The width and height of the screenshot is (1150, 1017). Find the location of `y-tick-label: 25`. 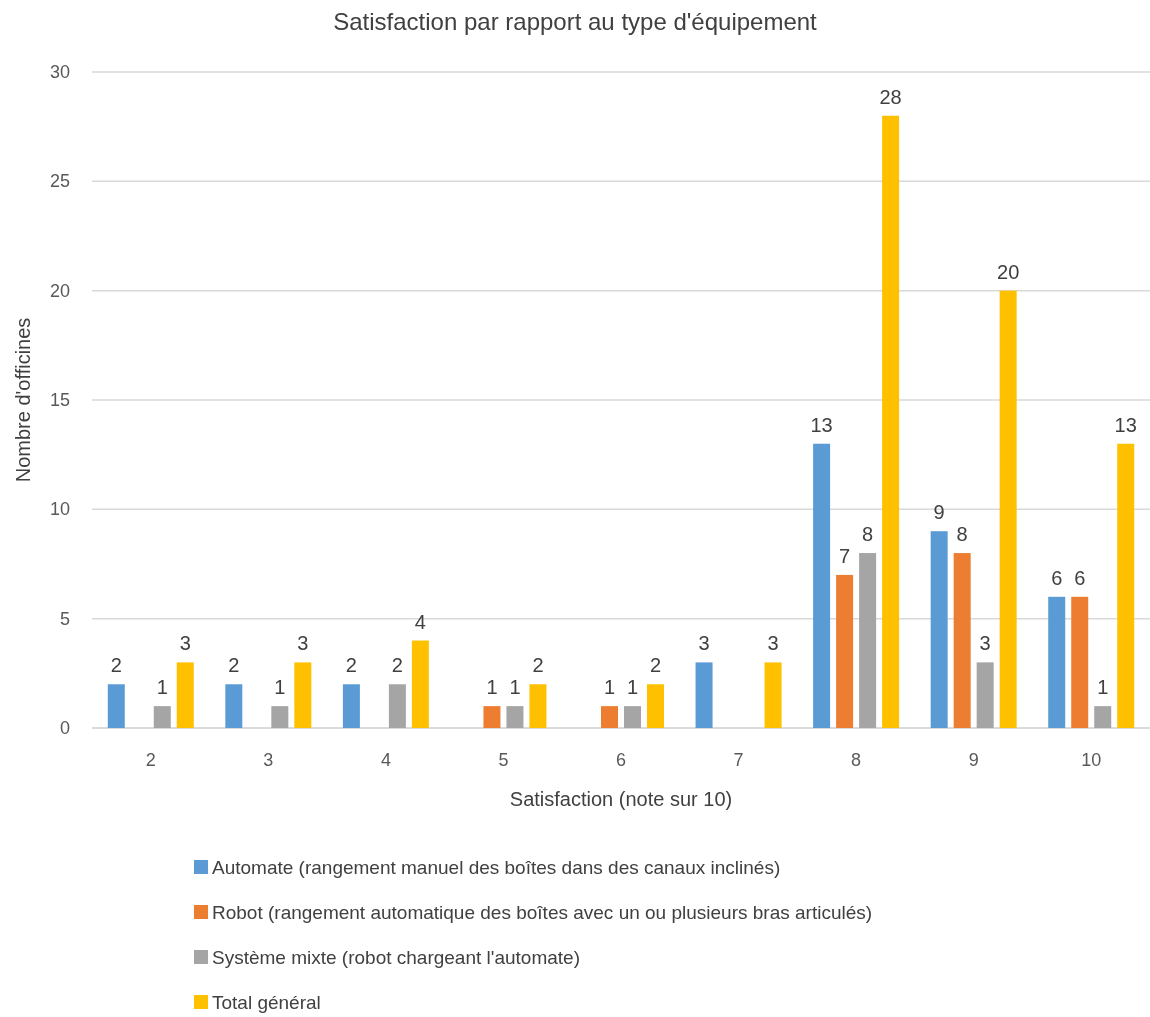

y-tick-label: 25 is located at coordinates (59, 181).